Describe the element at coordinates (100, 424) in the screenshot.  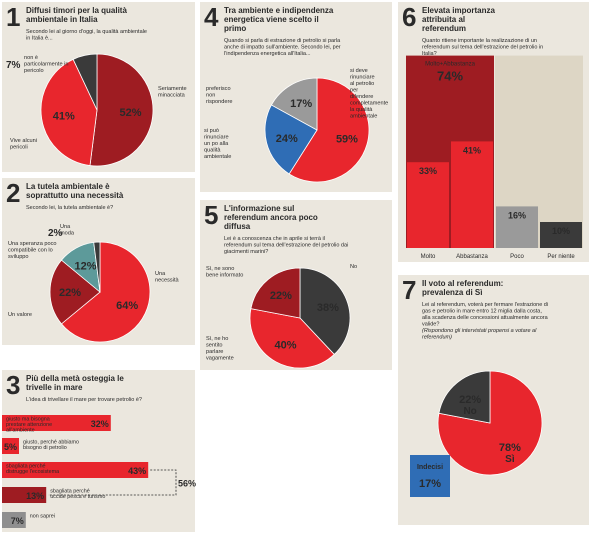
I see `value-label: 32%` at that location.